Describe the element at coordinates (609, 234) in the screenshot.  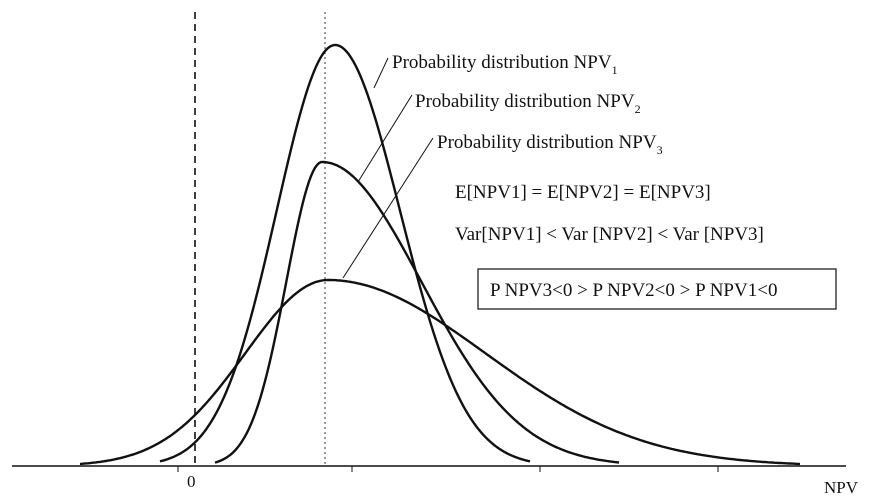
I see `variances-equation: Var[NPV1] < Var [NPV2] < Var [NPV3]` at that location.